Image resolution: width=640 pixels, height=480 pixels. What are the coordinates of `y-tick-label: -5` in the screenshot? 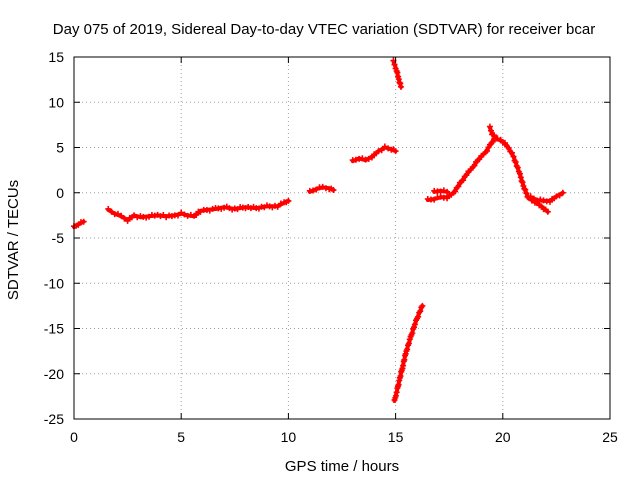 It's located at (58, 238).